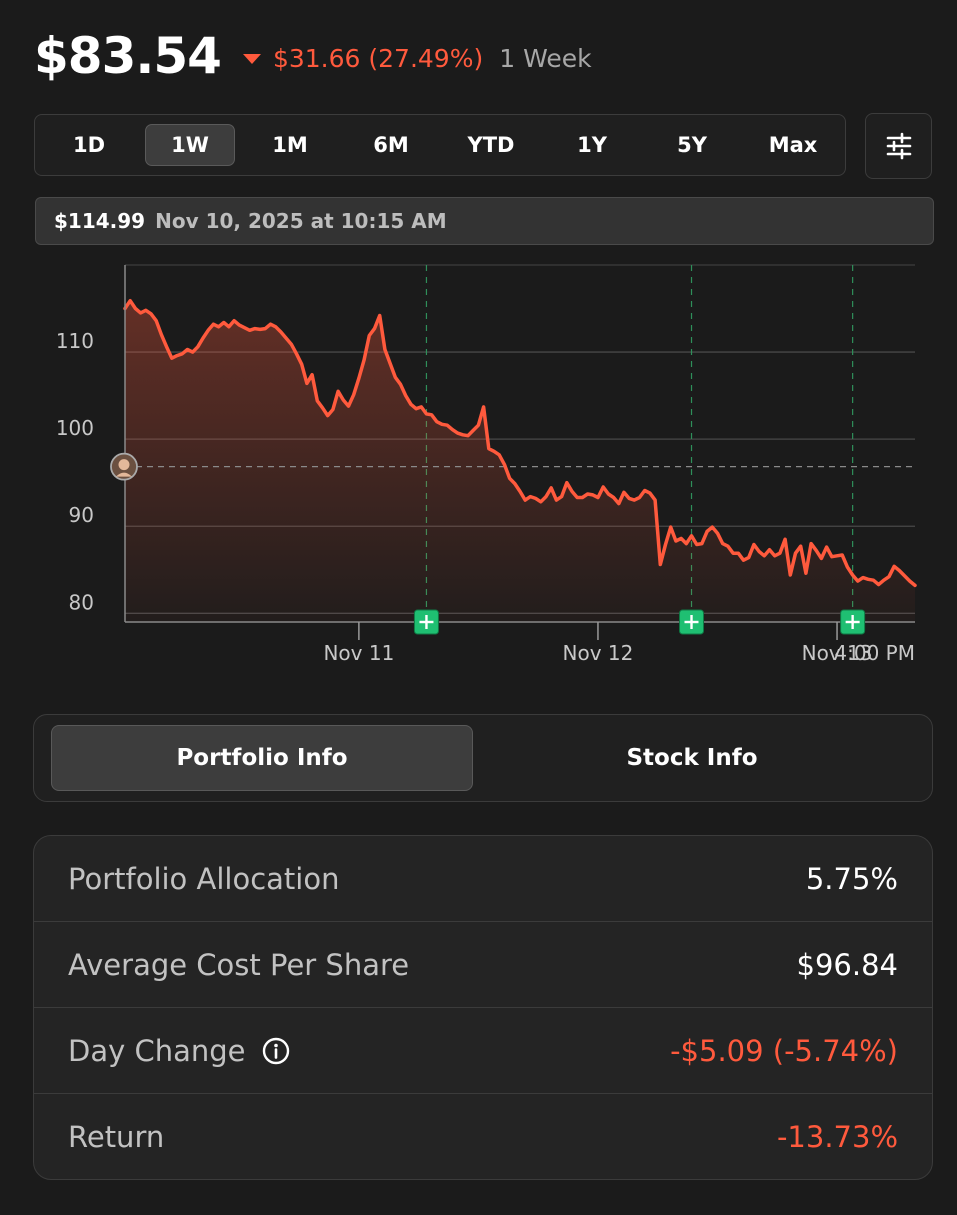 This screenshot has width=957, height=1215. Describe the element at coordinates (128, 56) in the screenshot. I see `current-price: $83.54` at that location.